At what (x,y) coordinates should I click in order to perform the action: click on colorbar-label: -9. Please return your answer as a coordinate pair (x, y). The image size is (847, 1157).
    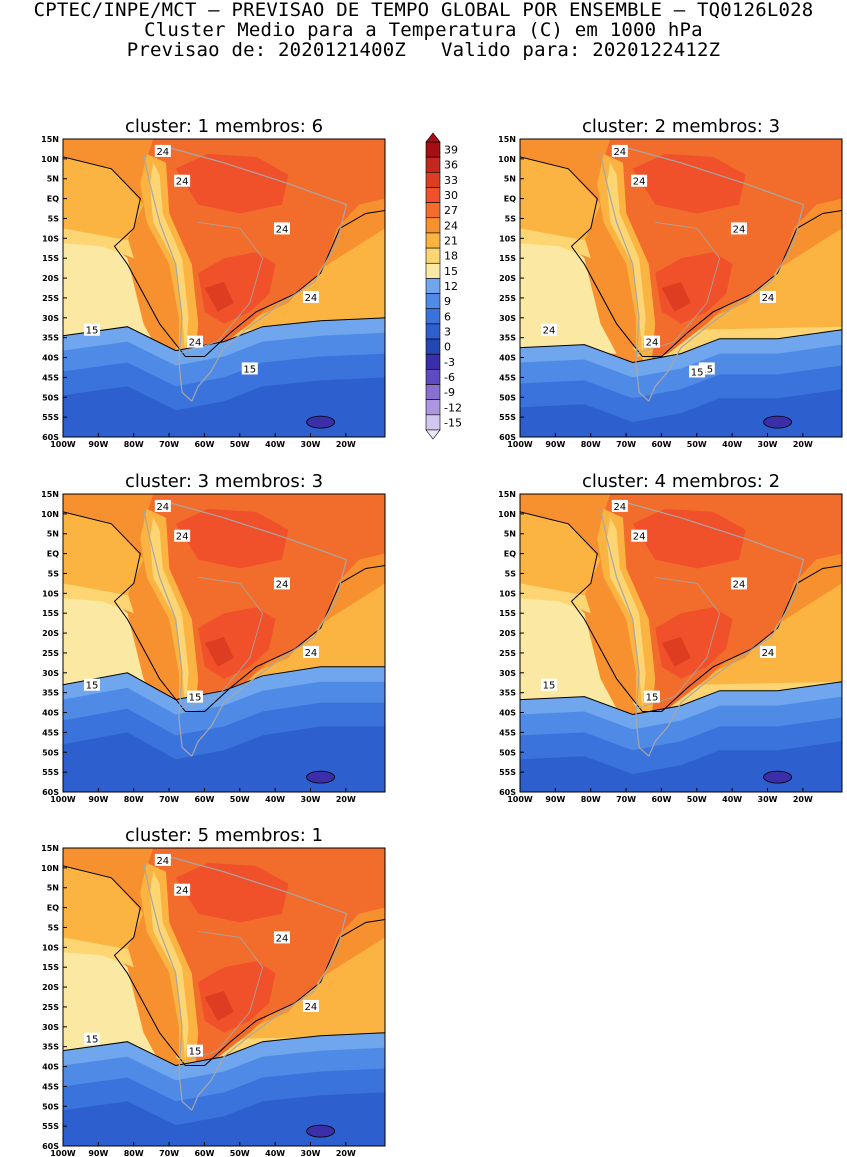
    Looking at the image, I should click on (449, 392).